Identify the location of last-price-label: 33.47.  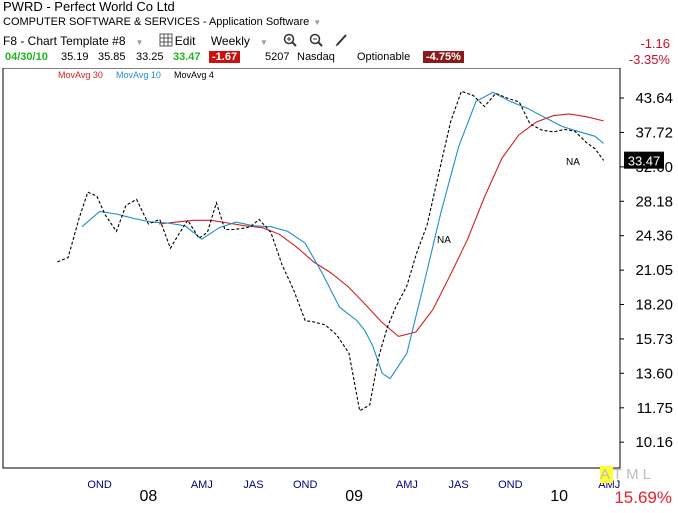
(644, 161).